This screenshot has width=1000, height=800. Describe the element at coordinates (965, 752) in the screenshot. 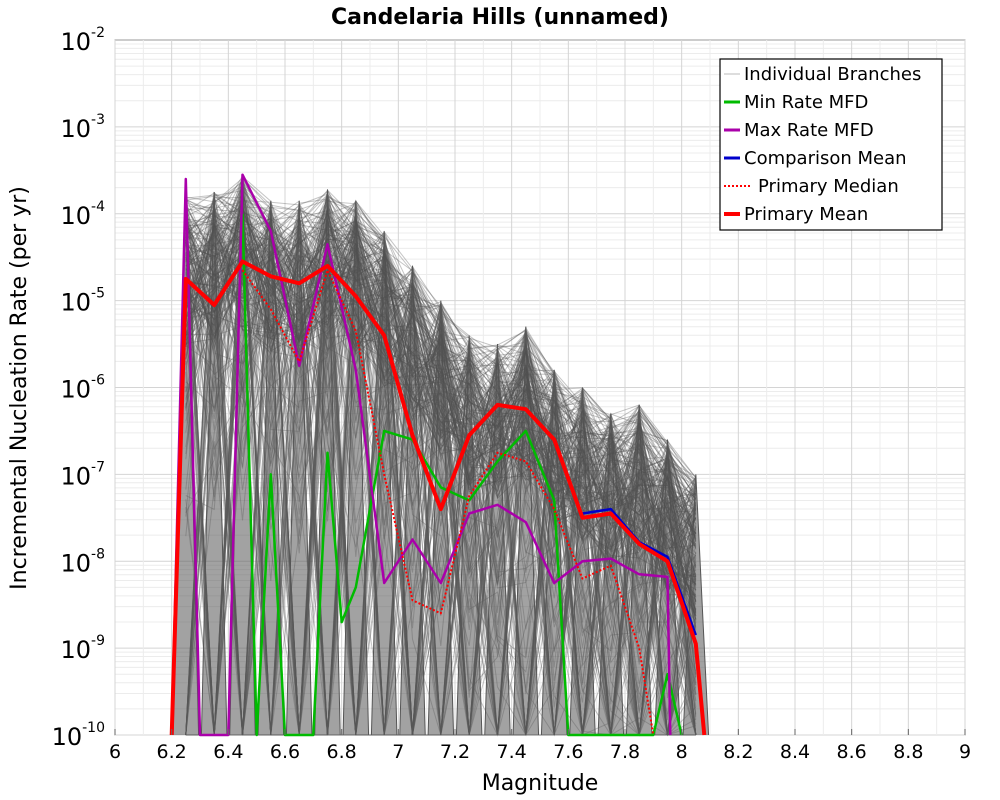

I see `x-tick-label: 9` at that location.